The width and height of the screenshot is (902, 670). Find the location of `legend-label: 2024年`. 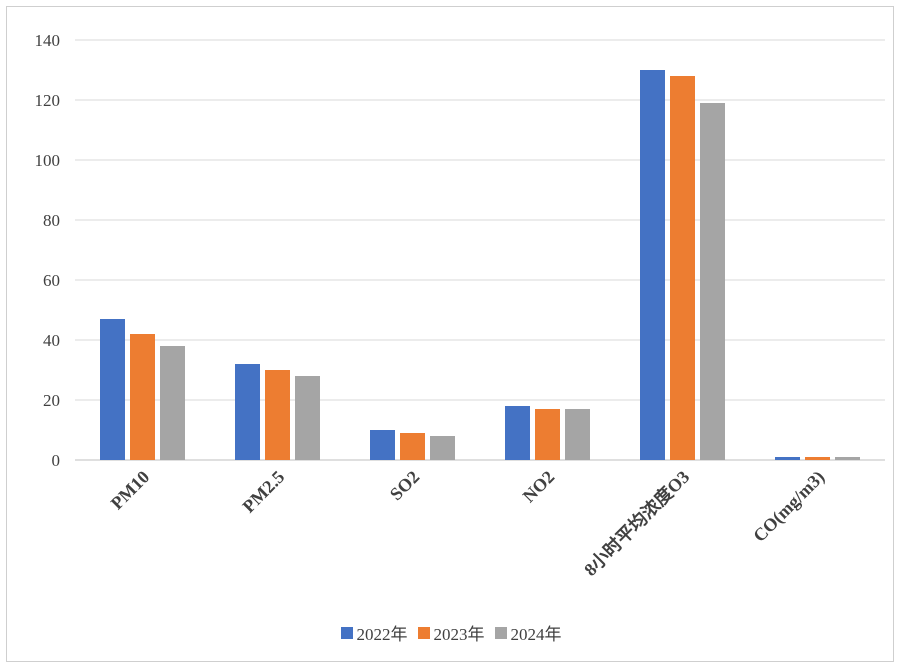

legend-label: 2024年 is located at coordinates (536, 634).